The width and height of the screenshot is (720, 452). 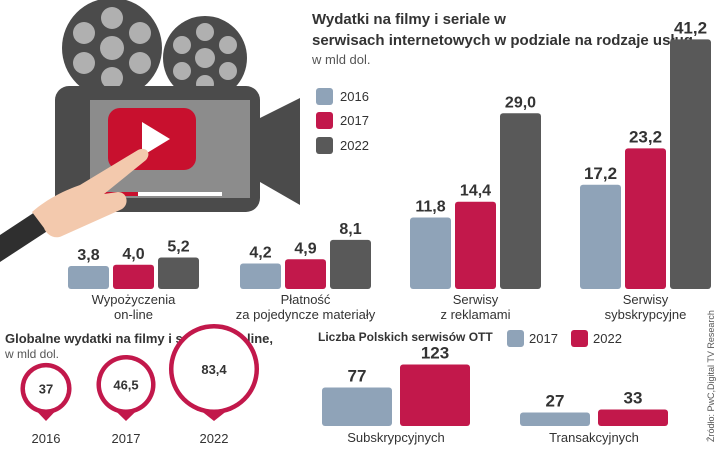 I want to click on legend-label-2017: 2017, so click(x=354, y=120).